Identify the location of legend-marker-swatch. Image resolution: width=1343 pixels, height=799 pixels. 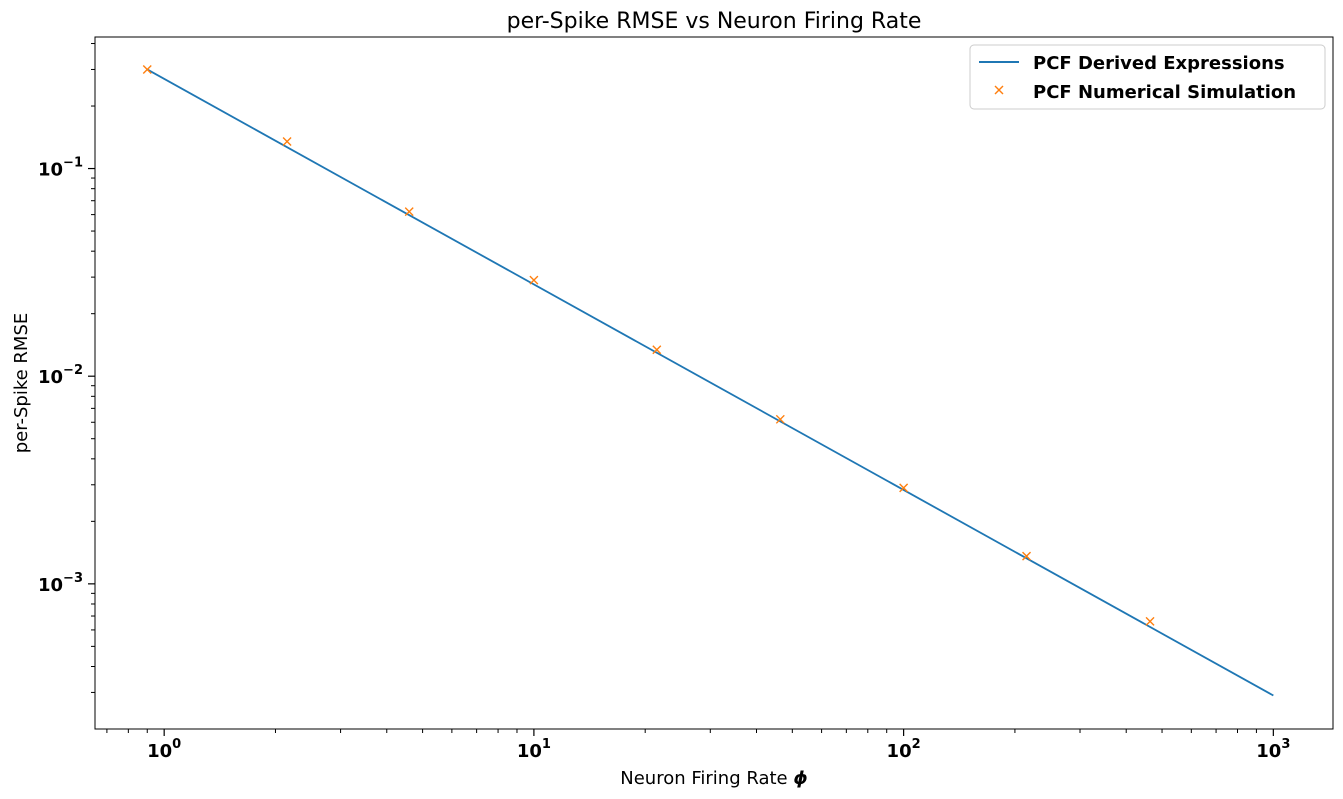
(999, 90).